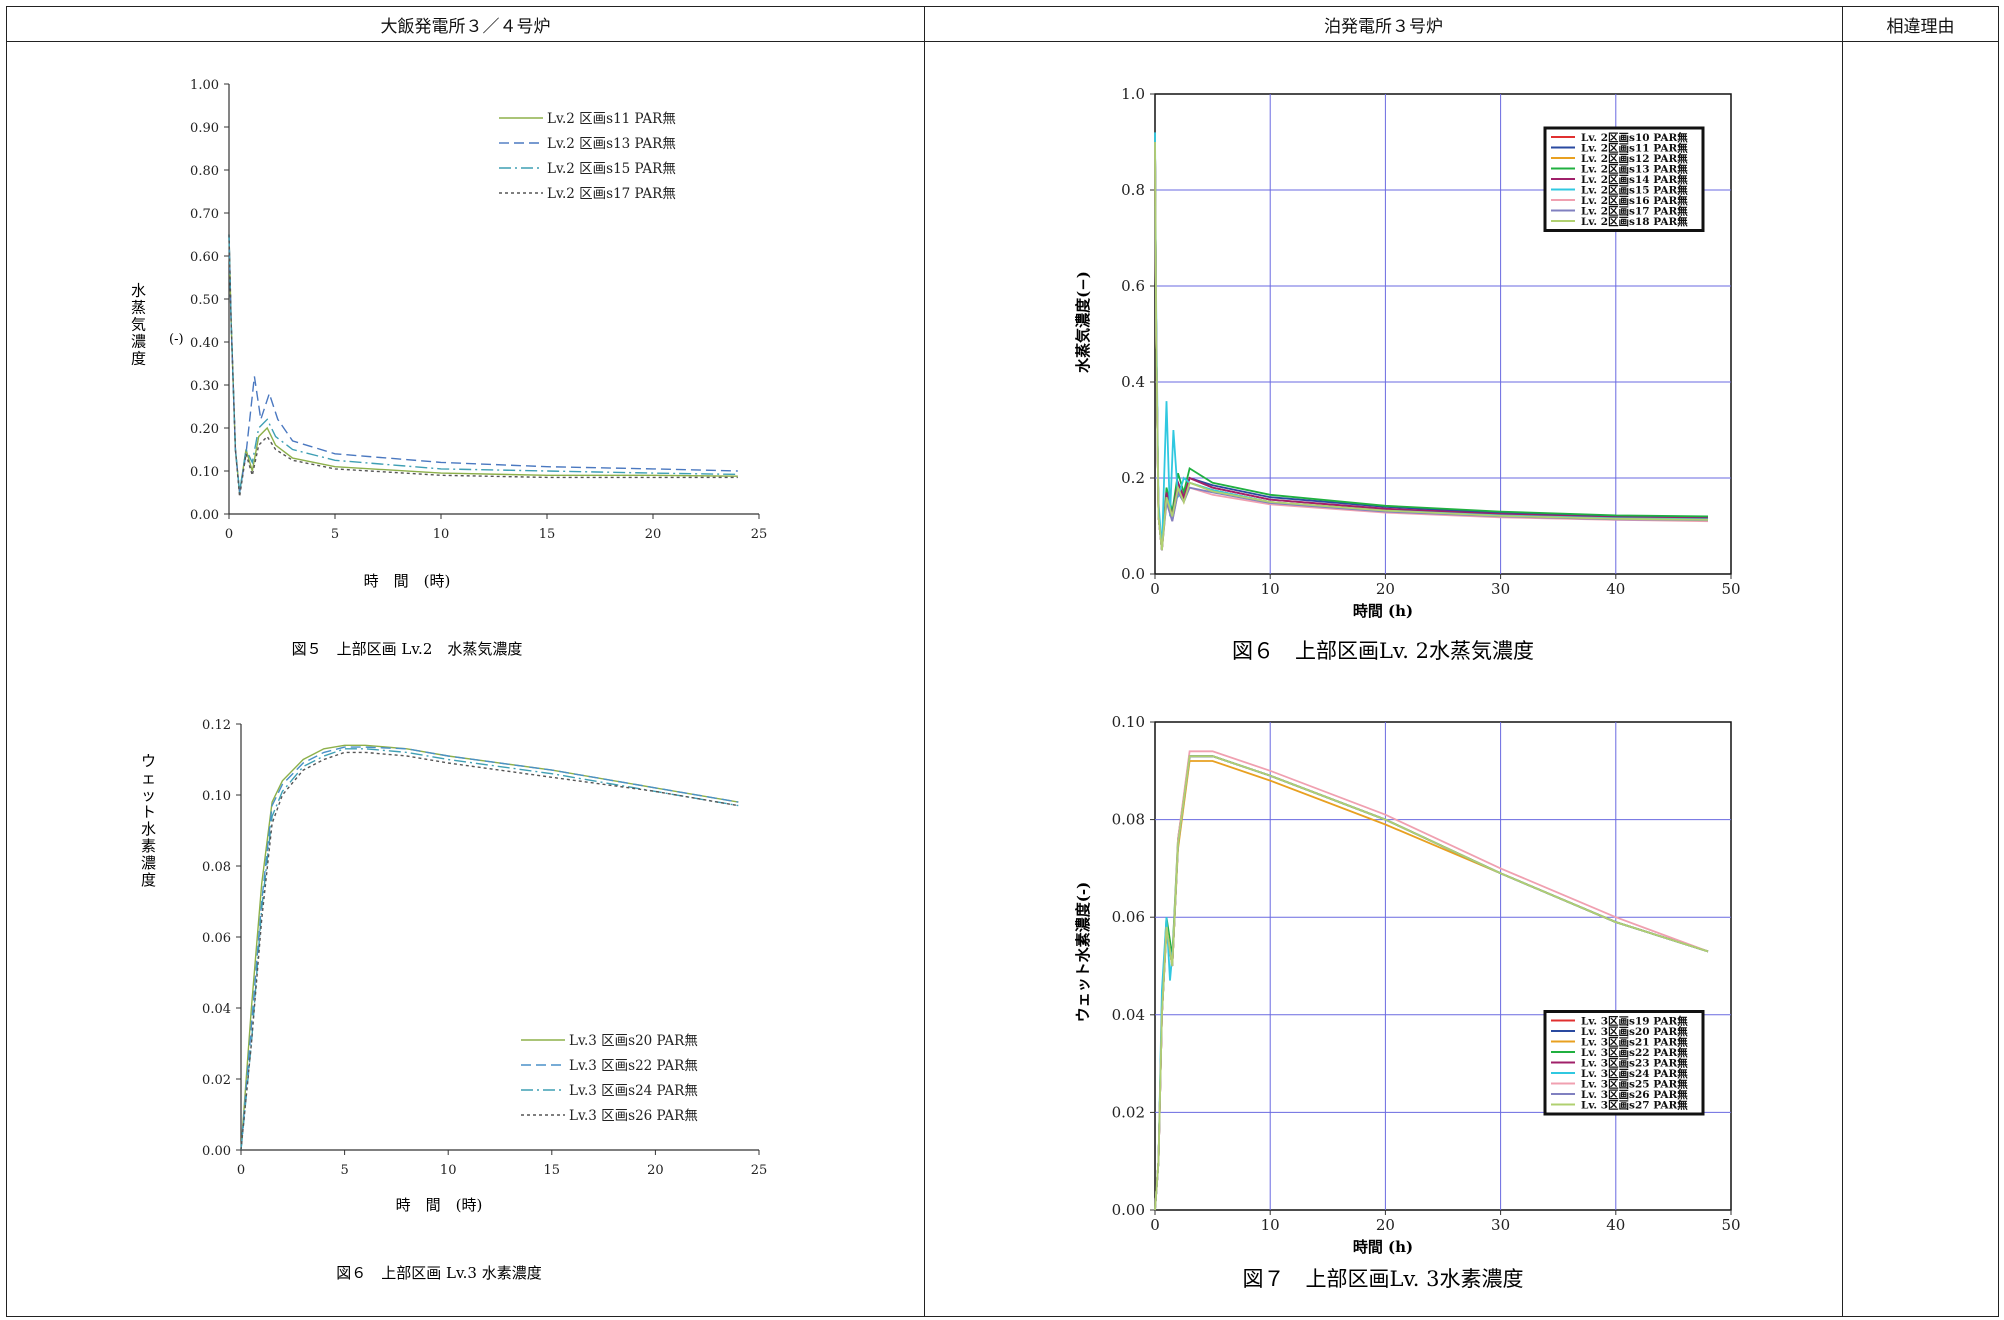 This screenshot has width=2004, height=1320. What do you see at coordinates (1634, 200) in the screenshot?
I see `legend-label: Lv. 2区画s16 PAR無` at bounding box center [1634, 200].